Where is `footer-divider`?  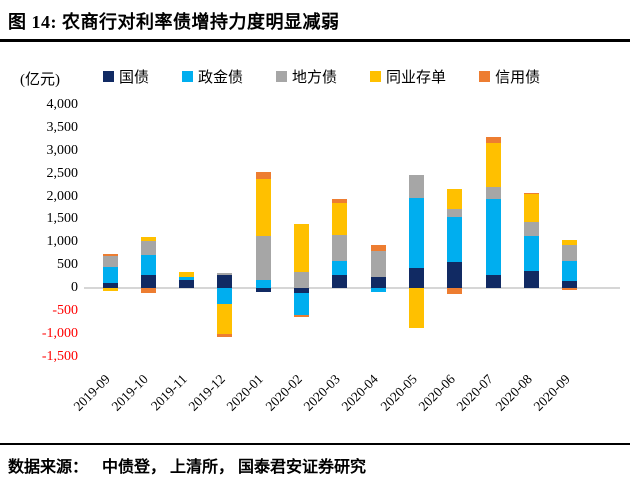
footer-divider is located at coordinates (315, 444).